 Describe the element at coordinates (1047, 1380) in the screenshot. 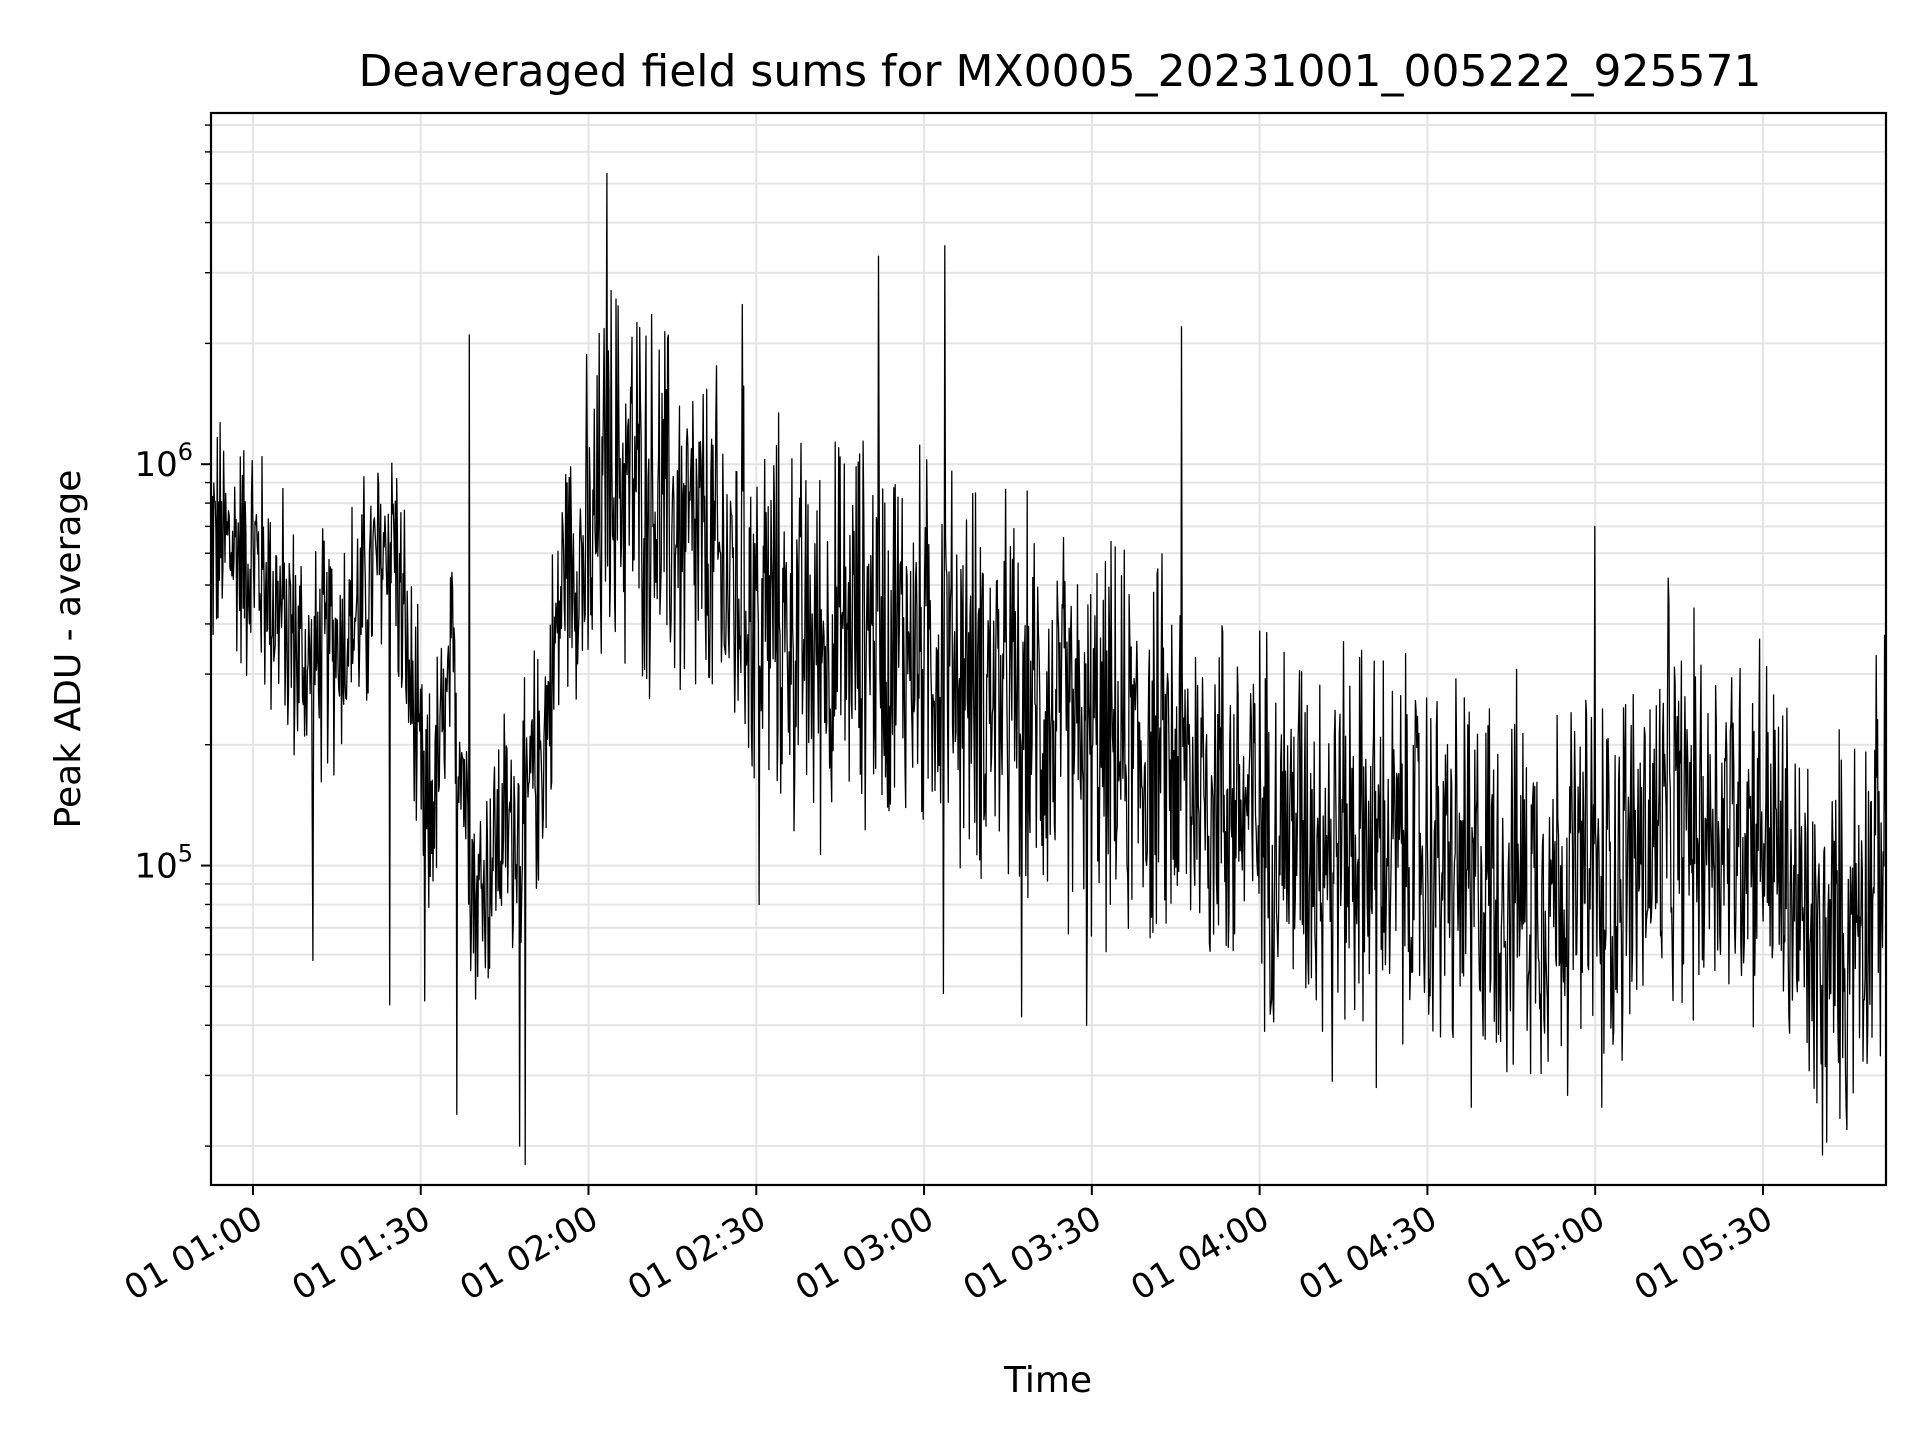

I see `x-axis-label: Time` at that location.